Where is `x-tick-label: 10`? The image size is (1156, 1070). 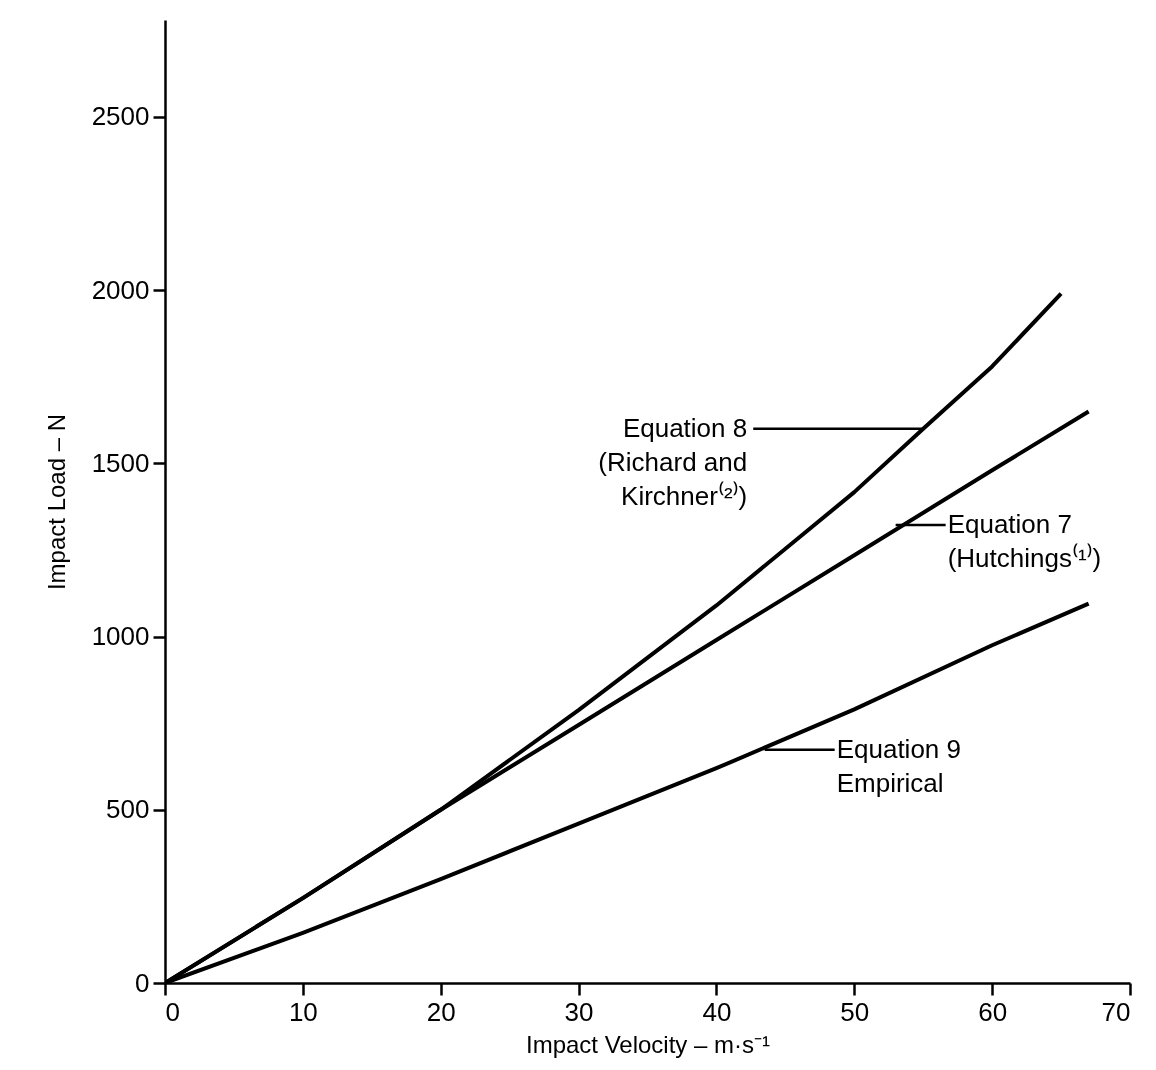 x-tick-label: 10 is located at coordinates (303, 1011).